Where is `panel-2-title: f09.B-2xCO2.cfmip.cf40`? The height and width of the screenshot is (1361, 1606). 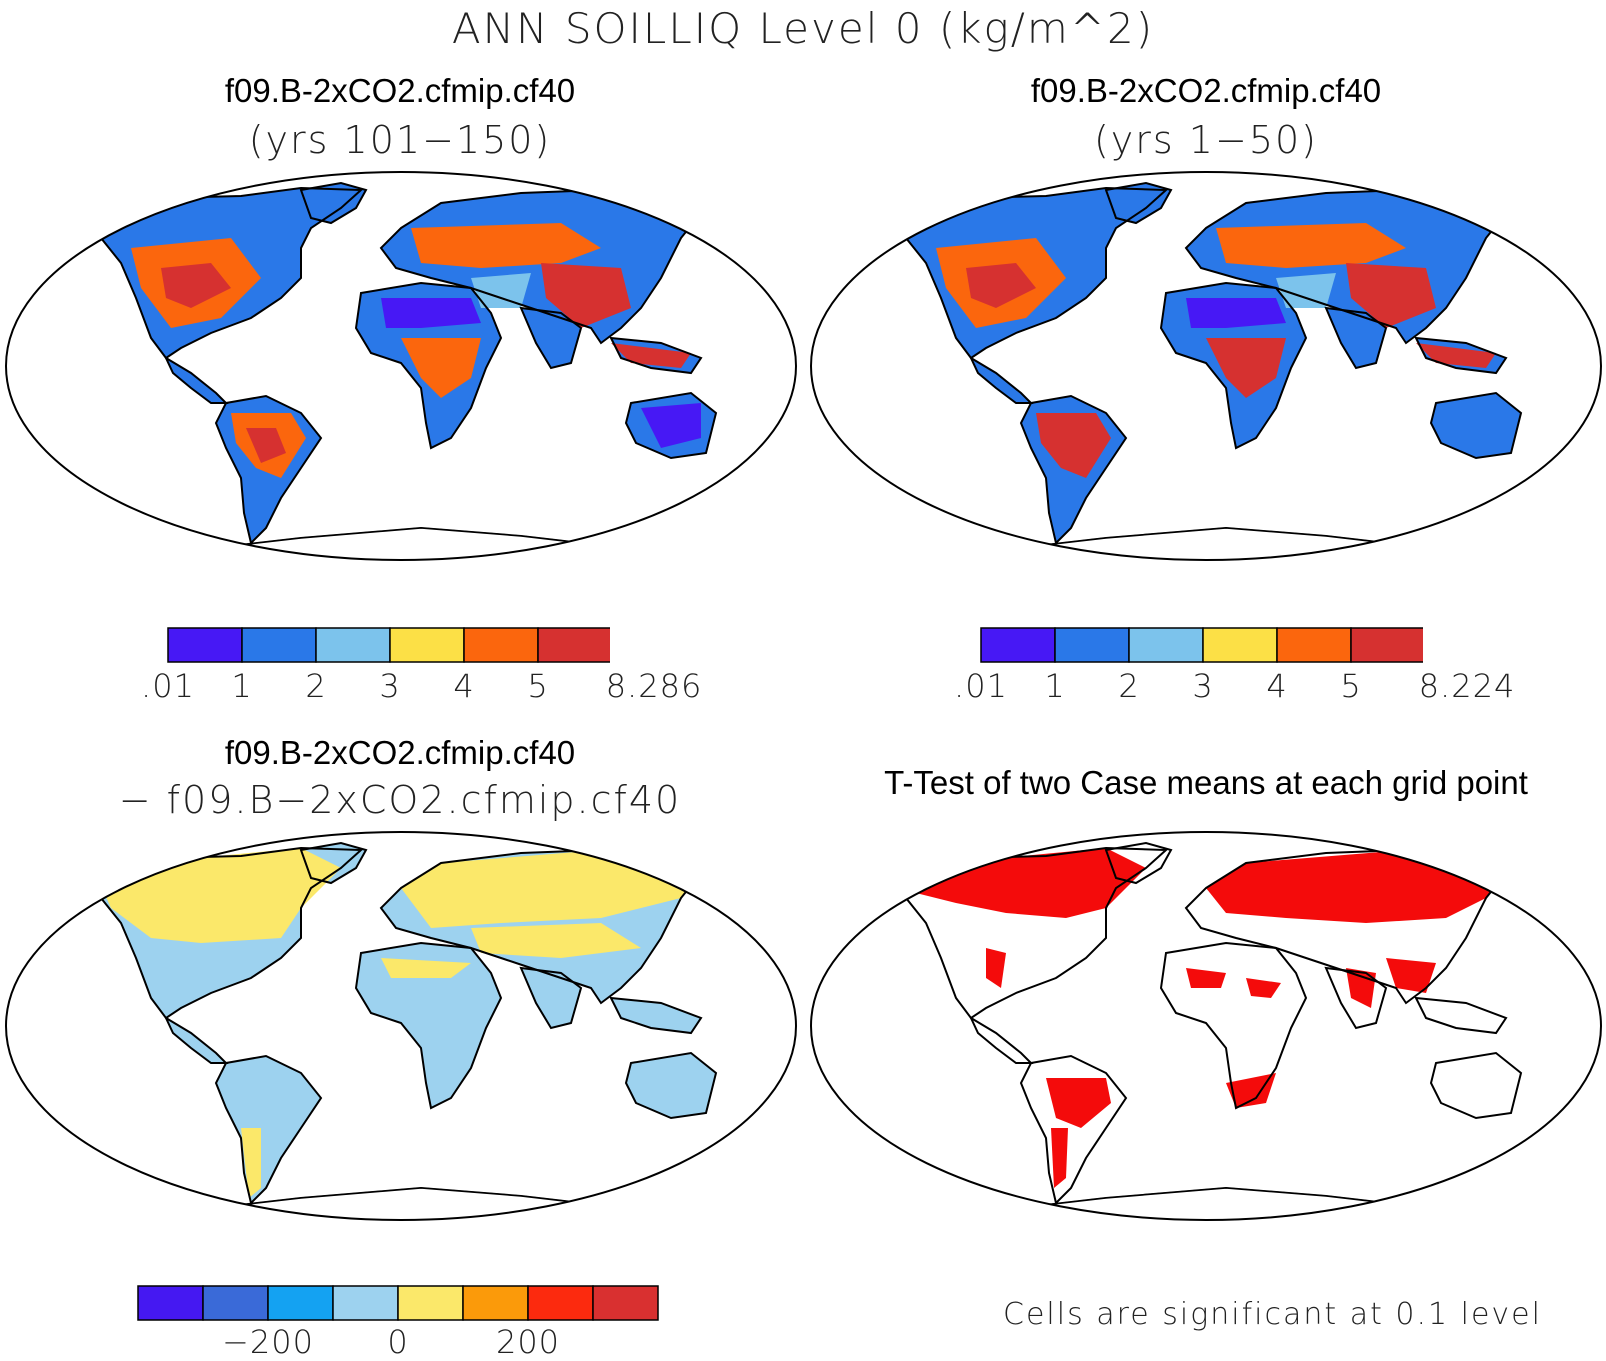
panel-2-title: f09.B-2xCO2.cfmip.cf40 is located at coordinates (1206, 90).